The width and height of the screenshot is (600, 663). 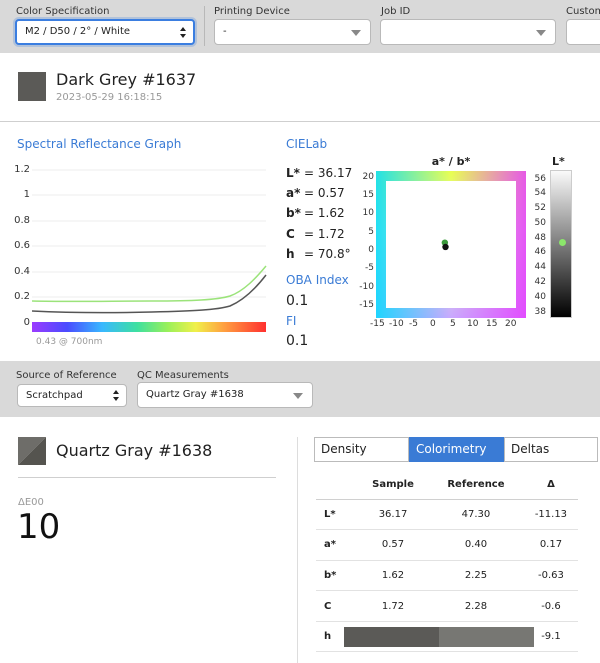 What do you see at coordinates (377, 324) in the screenshot?
I see `ab-x-tick: -15` at bounding box center [377, 324].